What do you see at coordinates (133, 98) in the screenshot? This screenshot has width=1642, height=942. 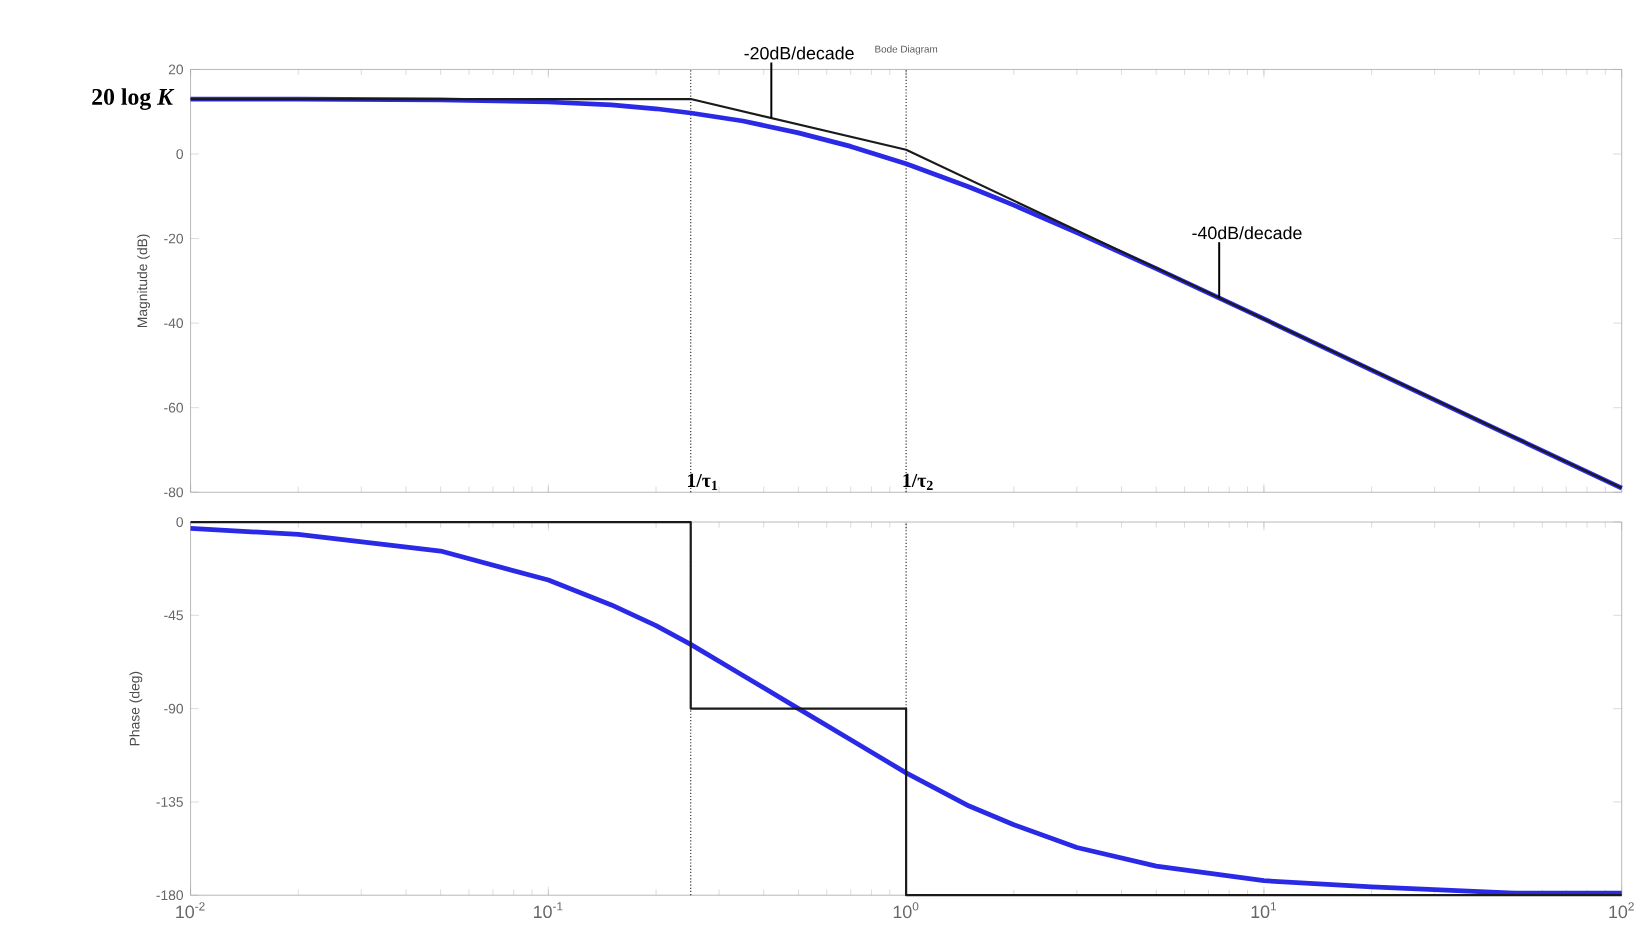 I see `annotation: 20 log K` at bounding box center [133, 98].